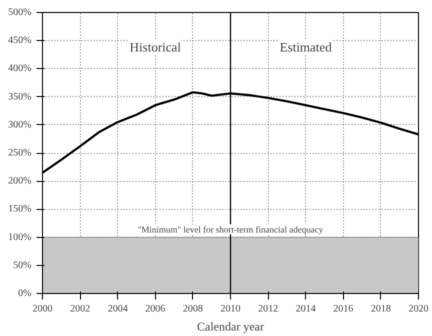 The height and width of the screenshot is (336, 432). Describe the element at coordinates (380, 309) in the screenshot. I see `x-tick-label: 2018` at that location.